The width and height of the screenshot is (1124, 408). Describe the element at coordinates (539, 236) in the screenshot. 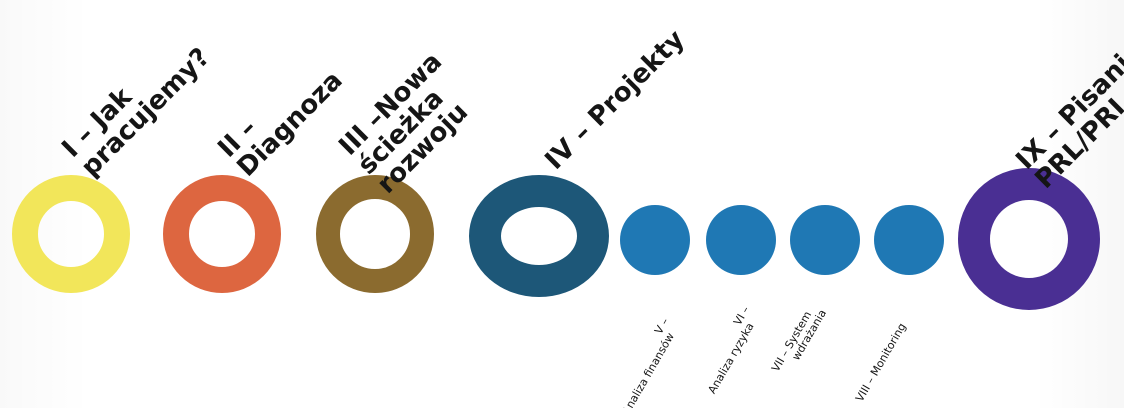

I see `stage-4-ring` at that location.